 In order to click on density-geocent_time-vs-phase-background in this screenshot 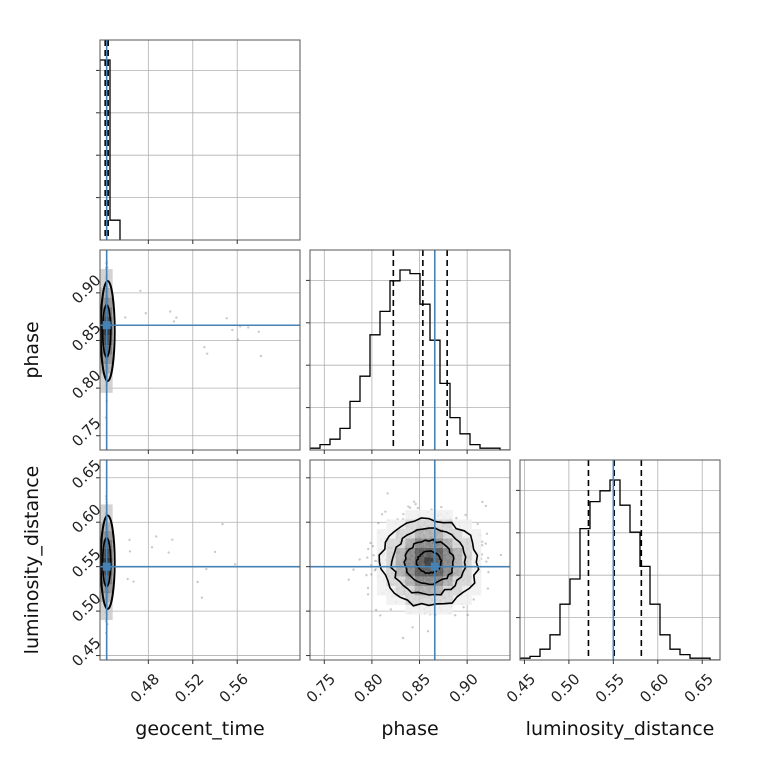, I will do `click(200, 350)`.